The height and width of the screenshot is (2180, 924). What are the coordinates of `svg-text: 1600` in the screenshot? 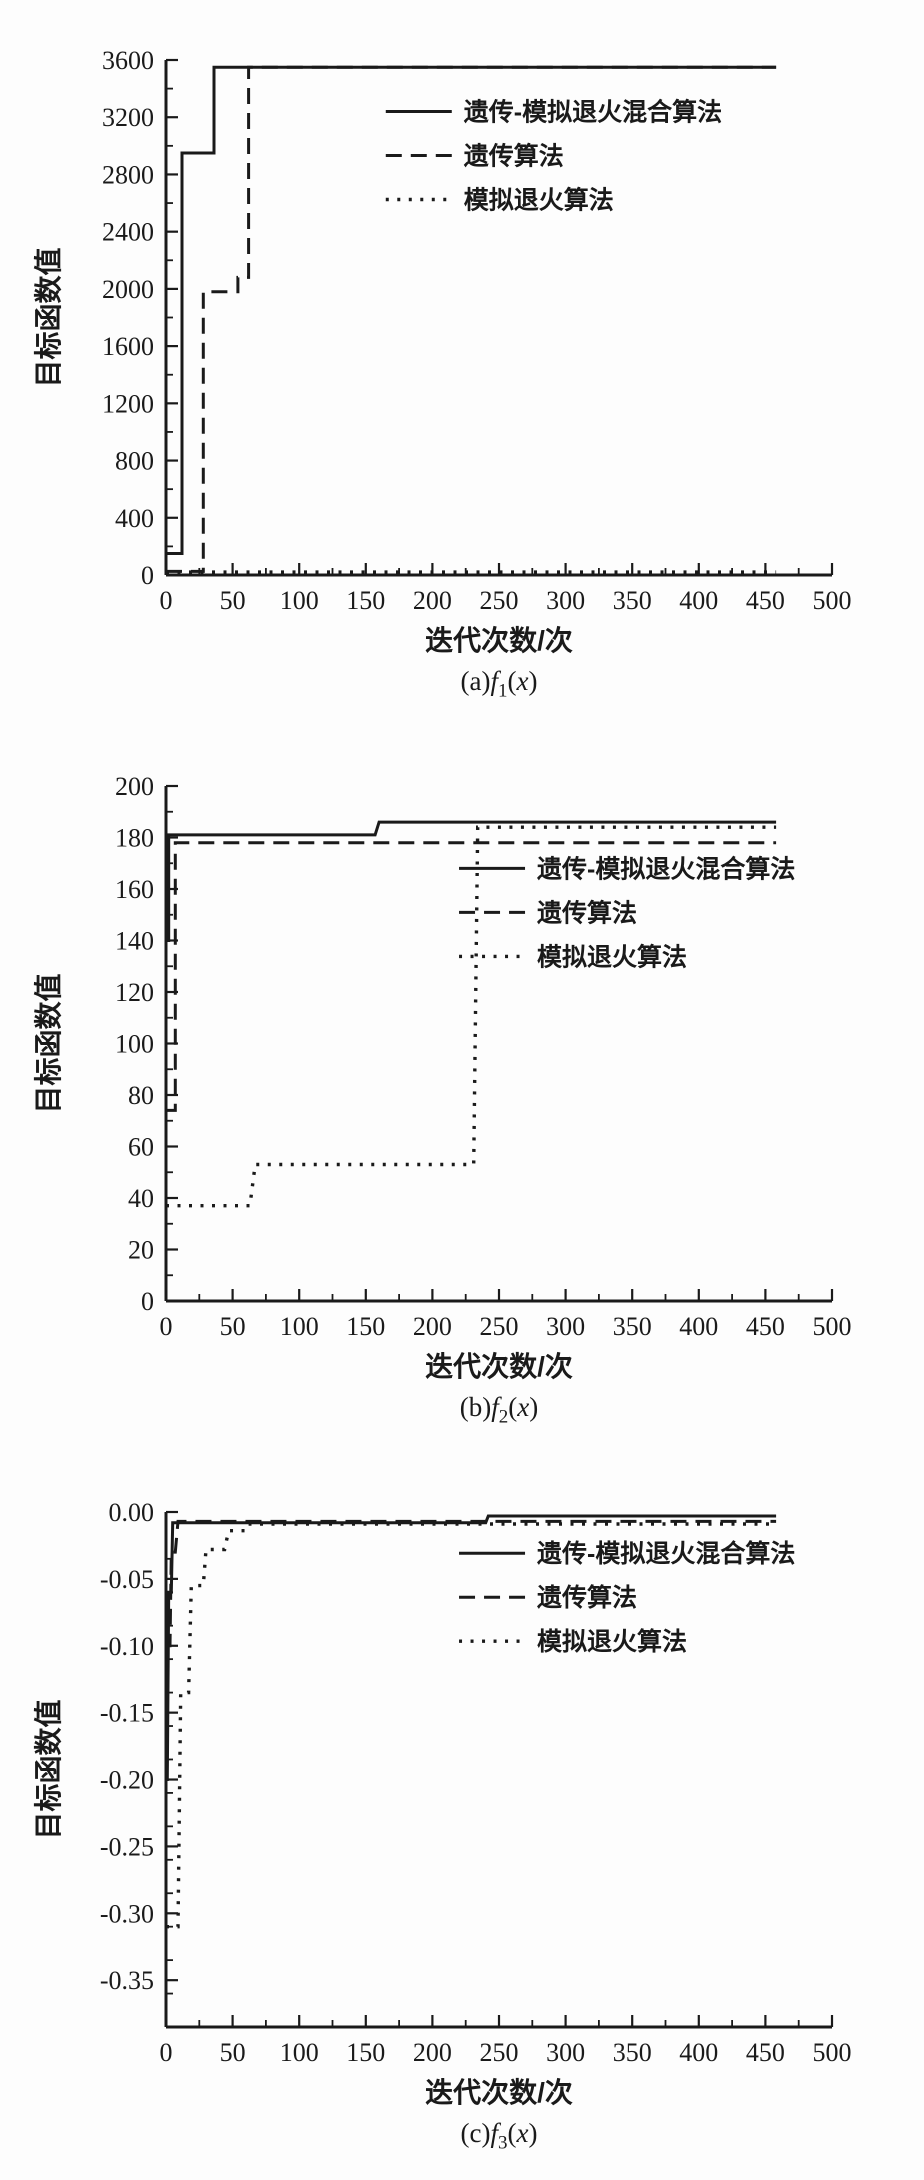 It's located at (128, 346).